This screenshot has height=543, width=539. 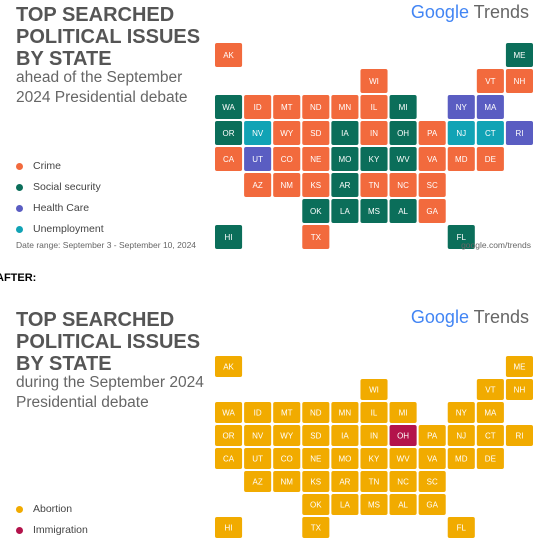 What do you see at coordinates (501, 12) in the screenshot?
I see `logo-product: Trends` at bounding box center [501, 12].